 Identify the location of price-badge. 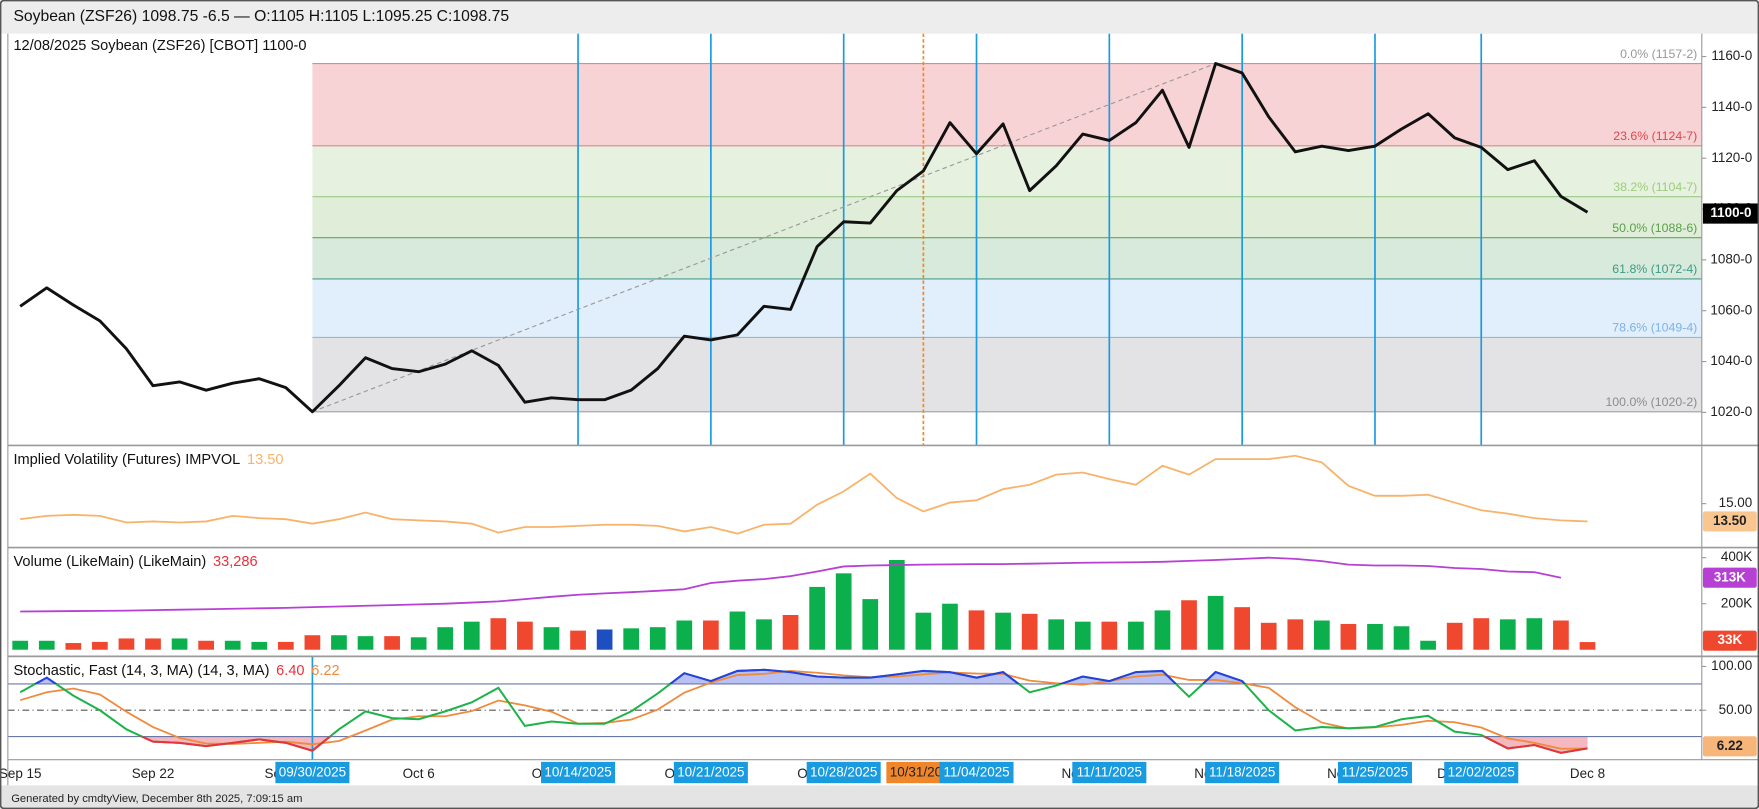
(1730, 213).